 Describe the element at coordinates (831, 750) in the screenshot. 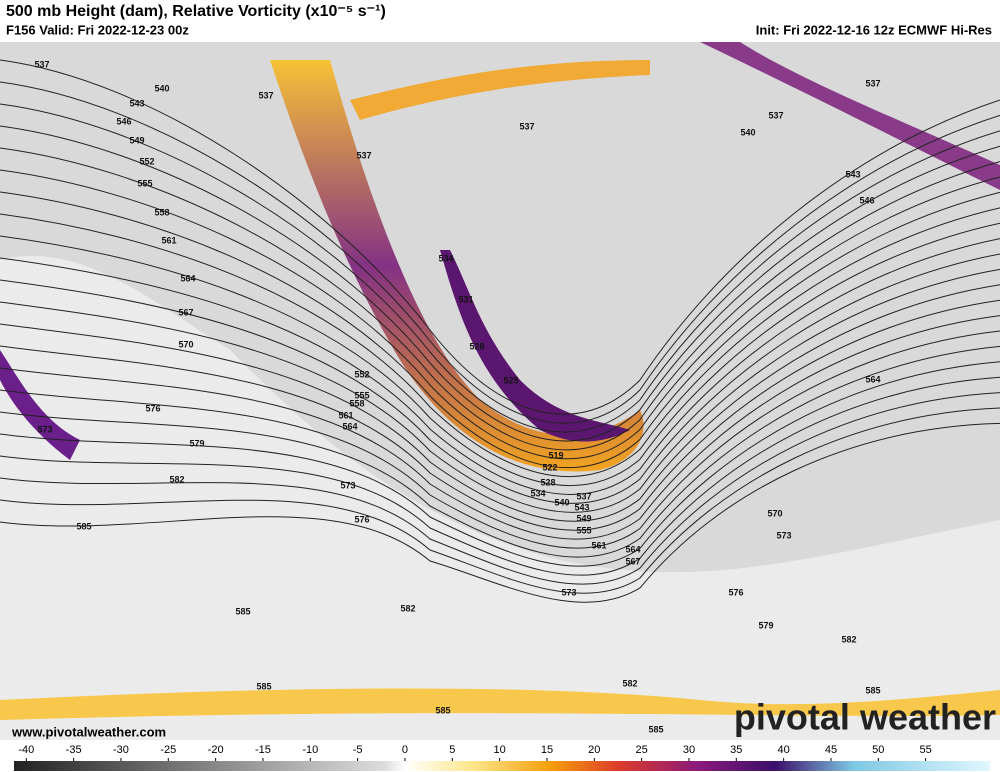

I see `colorbar-tick-label: 45` at that location.